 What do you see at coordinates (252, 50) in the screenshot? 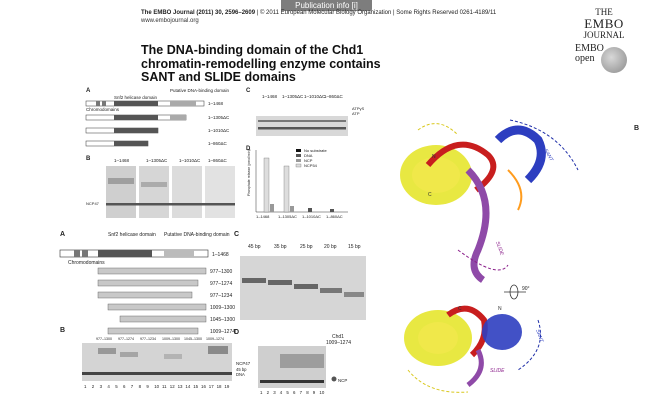
I see `title-line-1: The DNA-binding domain of the Chd1` at bounding box center [252, 50].